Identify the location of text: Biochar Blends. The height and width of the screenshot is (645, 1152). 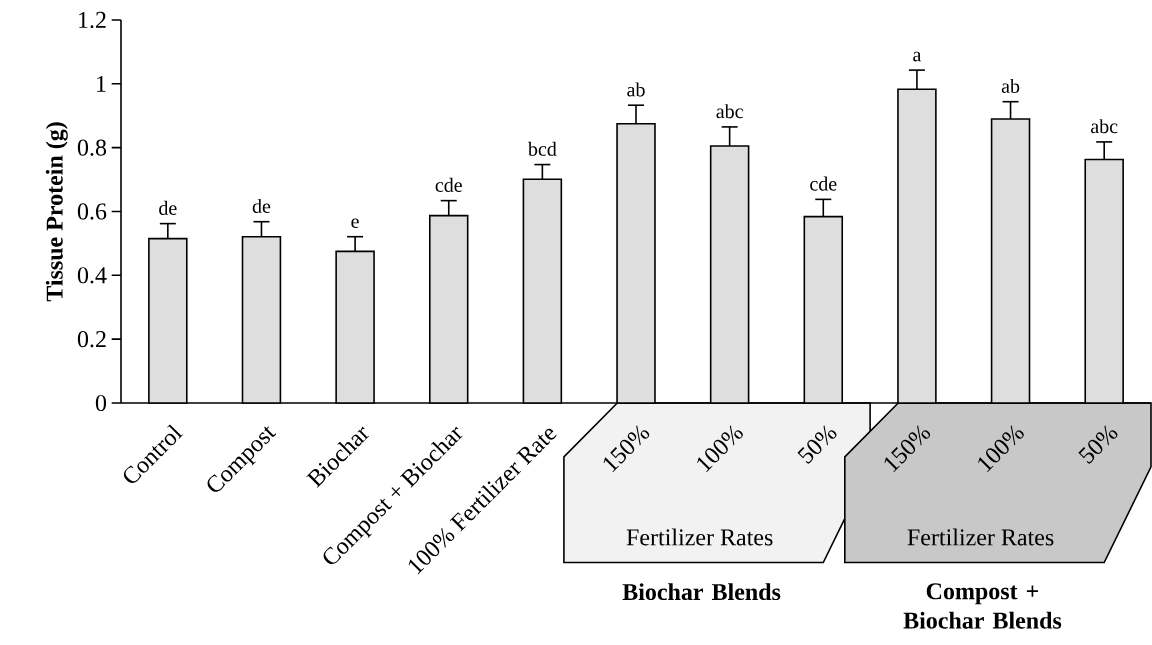
(701, 592).